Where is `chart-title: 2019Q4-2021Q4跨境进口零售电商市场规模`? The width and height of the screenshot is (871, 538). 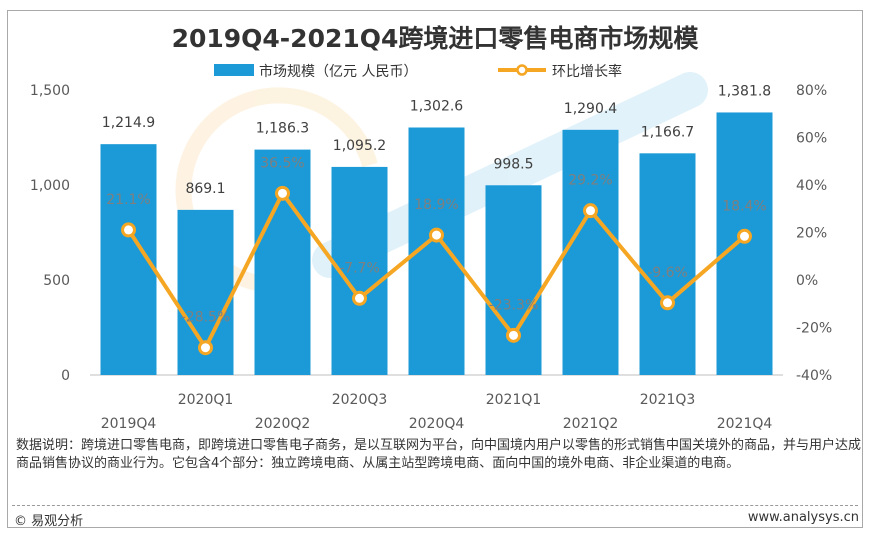 chart-title: 2019Q4-2021Q4跨境进口零售电商市场规模 is located at coordinates (436, 38).